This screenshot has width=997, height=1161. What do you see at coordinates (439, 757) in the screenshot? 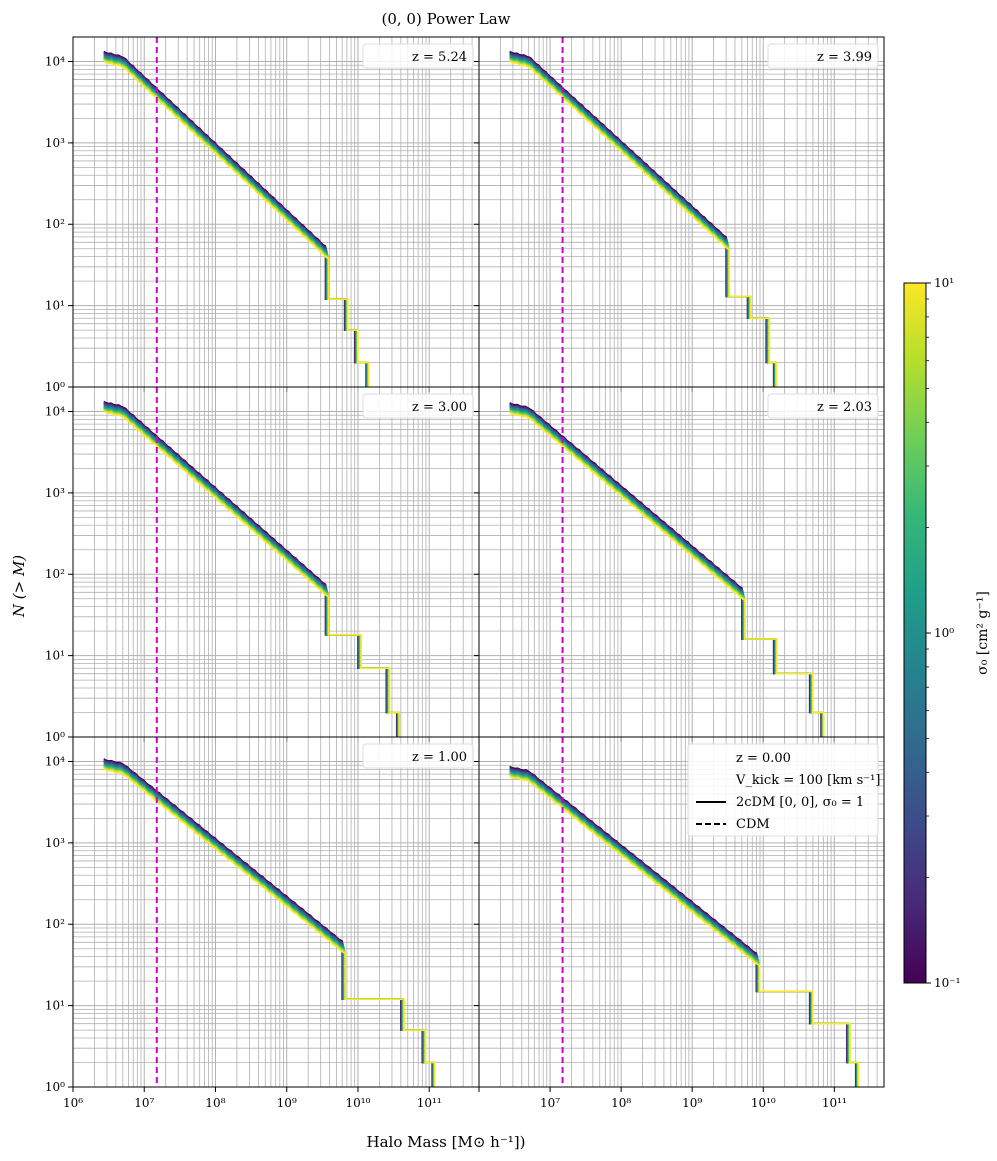
I see `redshift-label: z = 1.00` at bounding box center [439, 757].